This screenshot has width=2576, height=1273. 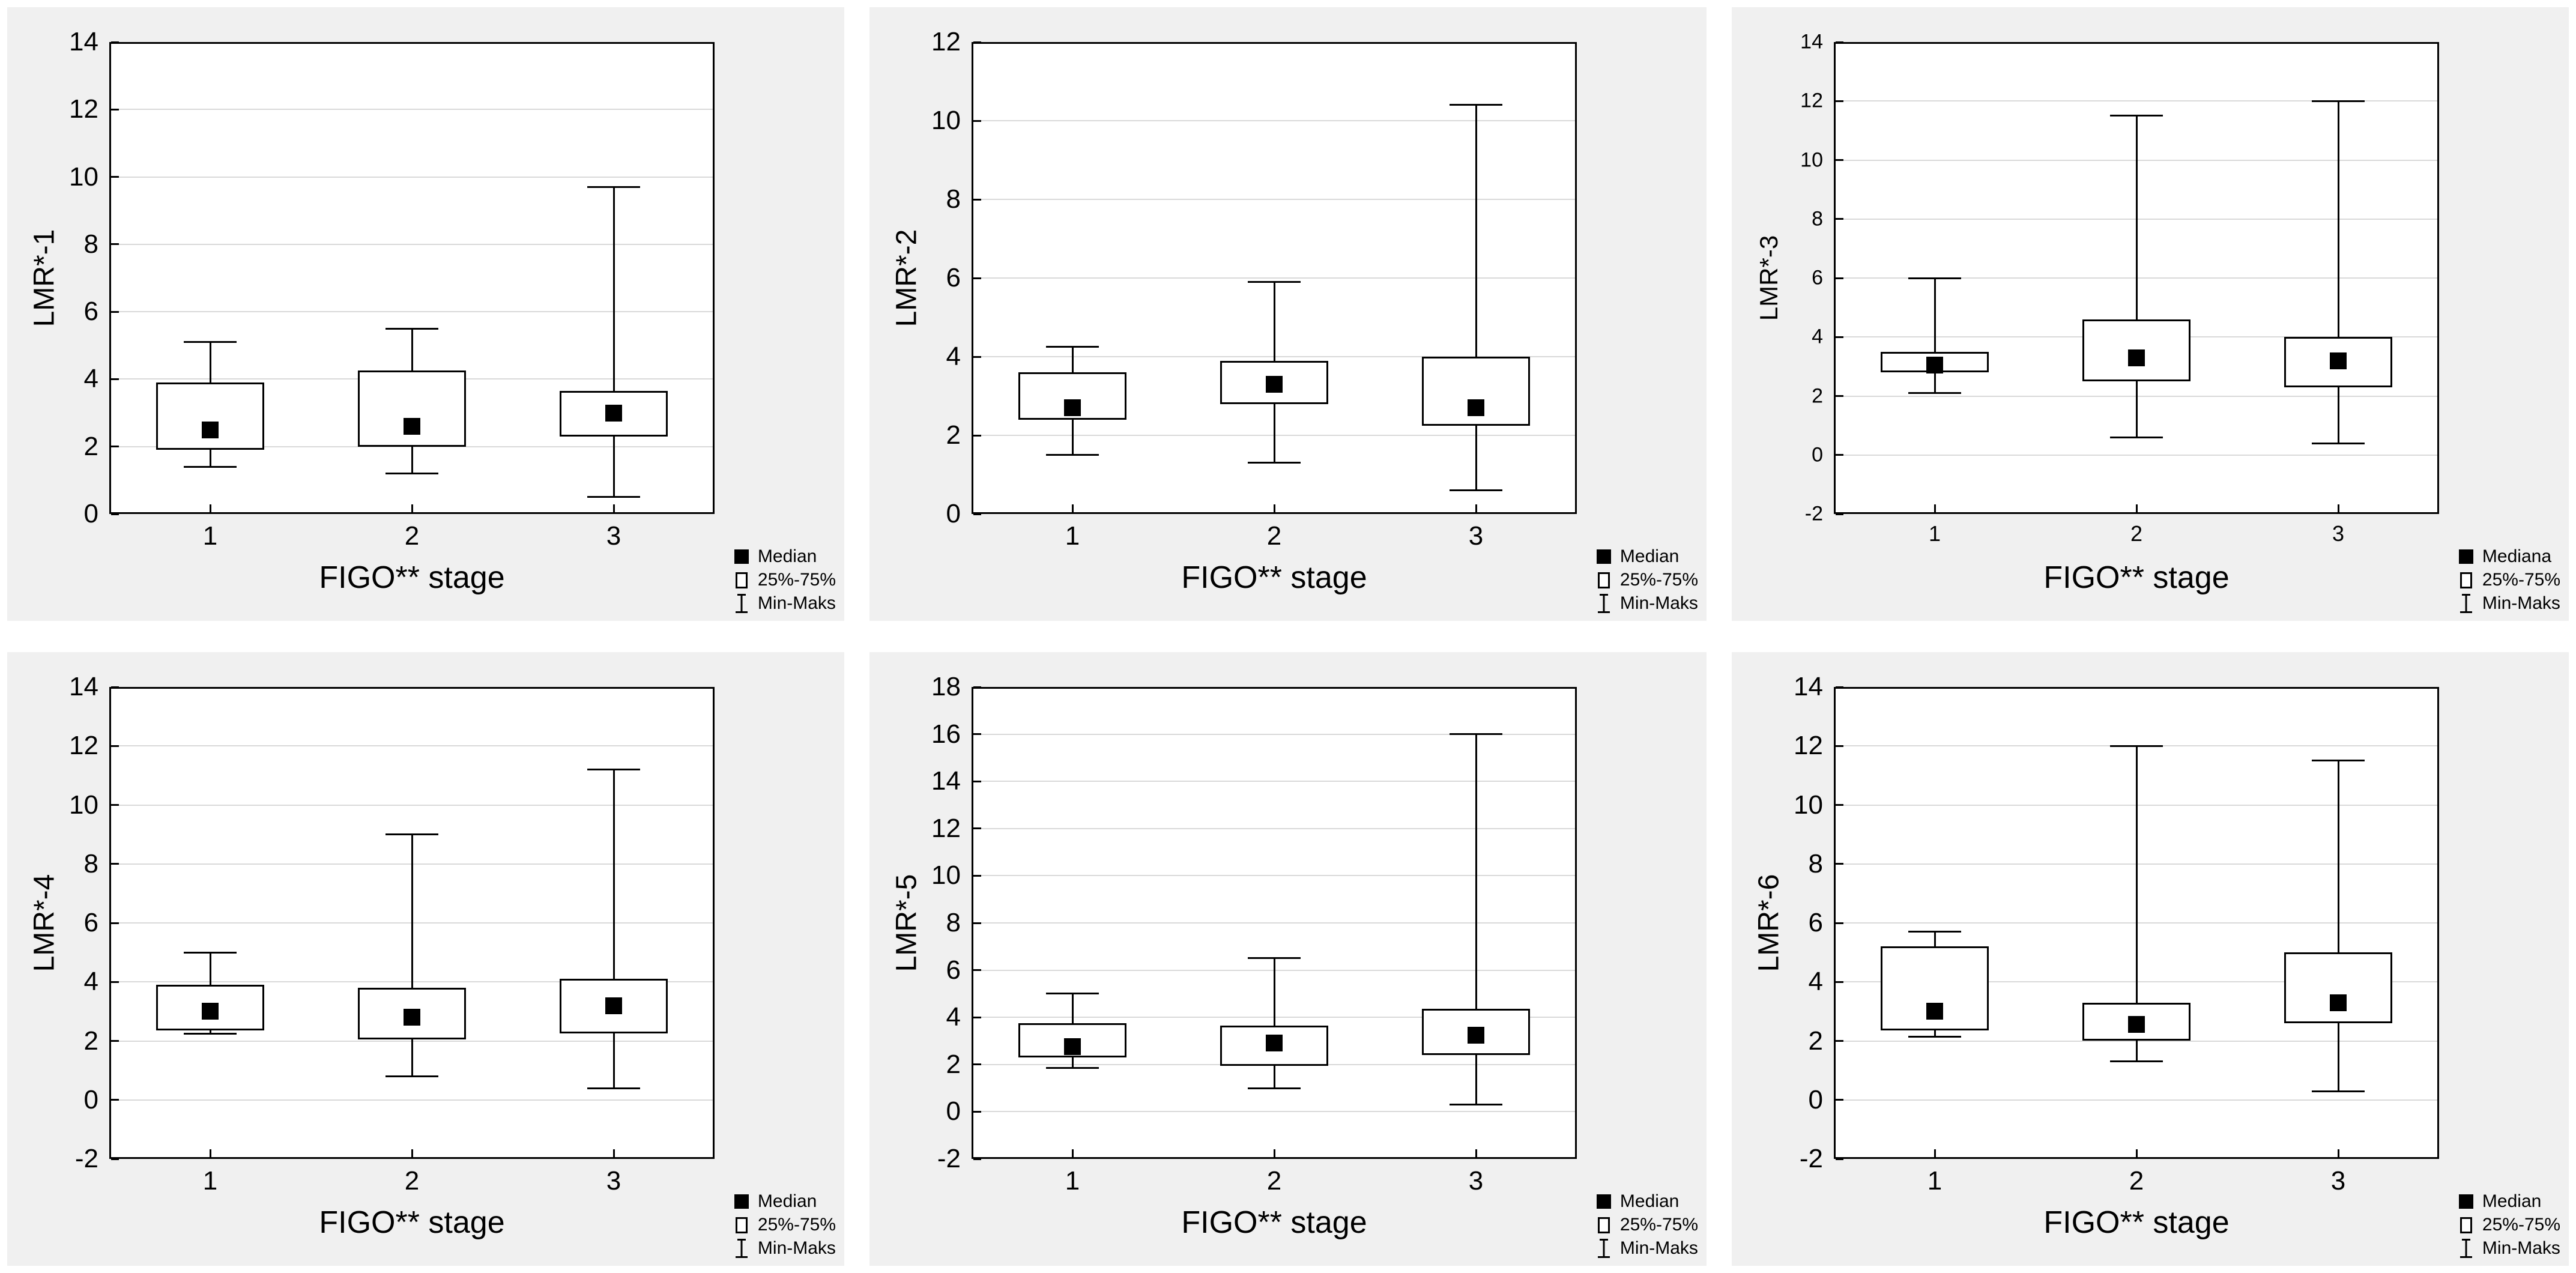 What do you see at coordinates (1812, 41) in the screenshot?
I see `y-axis-tick-label: 14` at bounding box center [1812, 41].